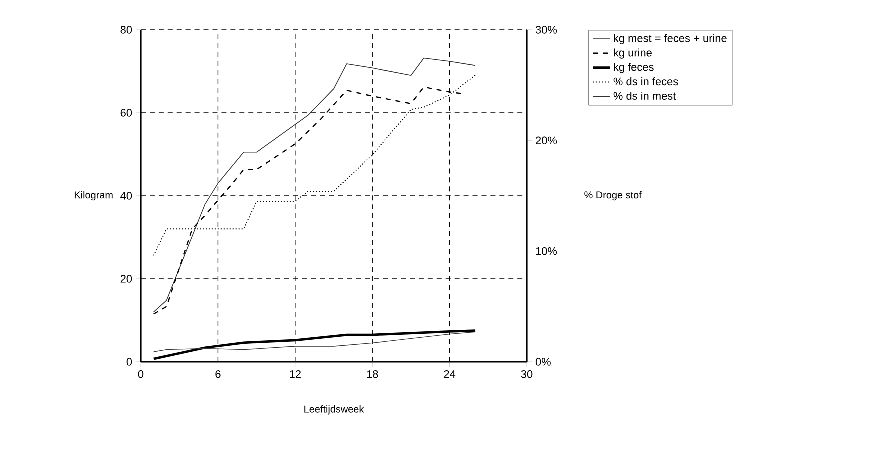 The image size is (872, 454). What do you see at coordinates (527, 374) in the screenshot?
I see `x-tick-label: 30` at bounding box center [527, 374].